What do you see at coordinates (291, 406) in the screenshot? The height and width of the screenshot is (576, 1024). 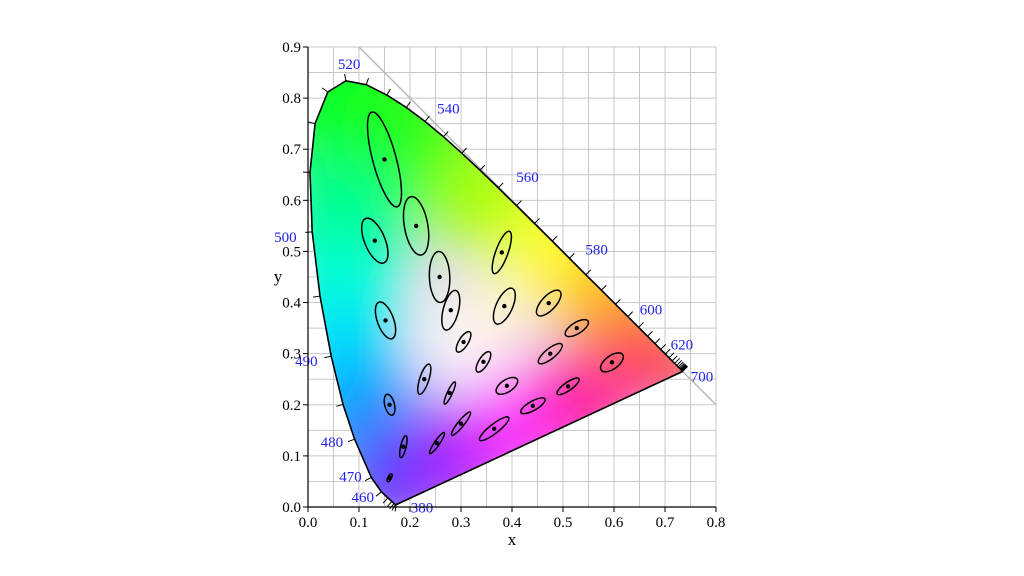 I see `y-tick-label: 0.2` at bounding box center [291, 406].